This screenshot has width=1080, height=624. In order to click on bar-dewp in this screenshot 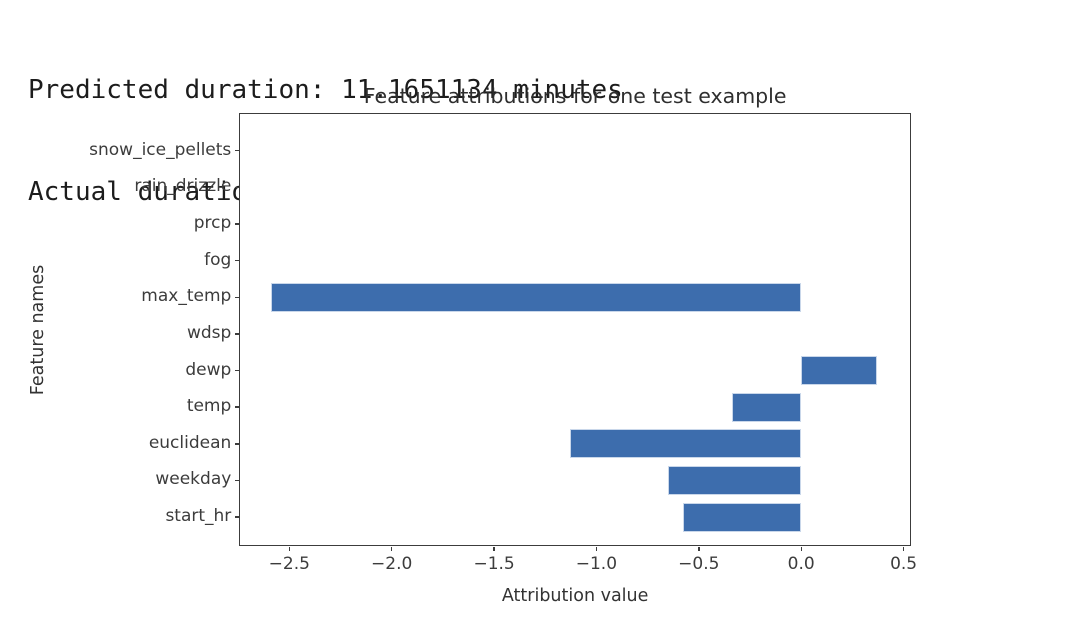, I will do `click(839, 370)`.